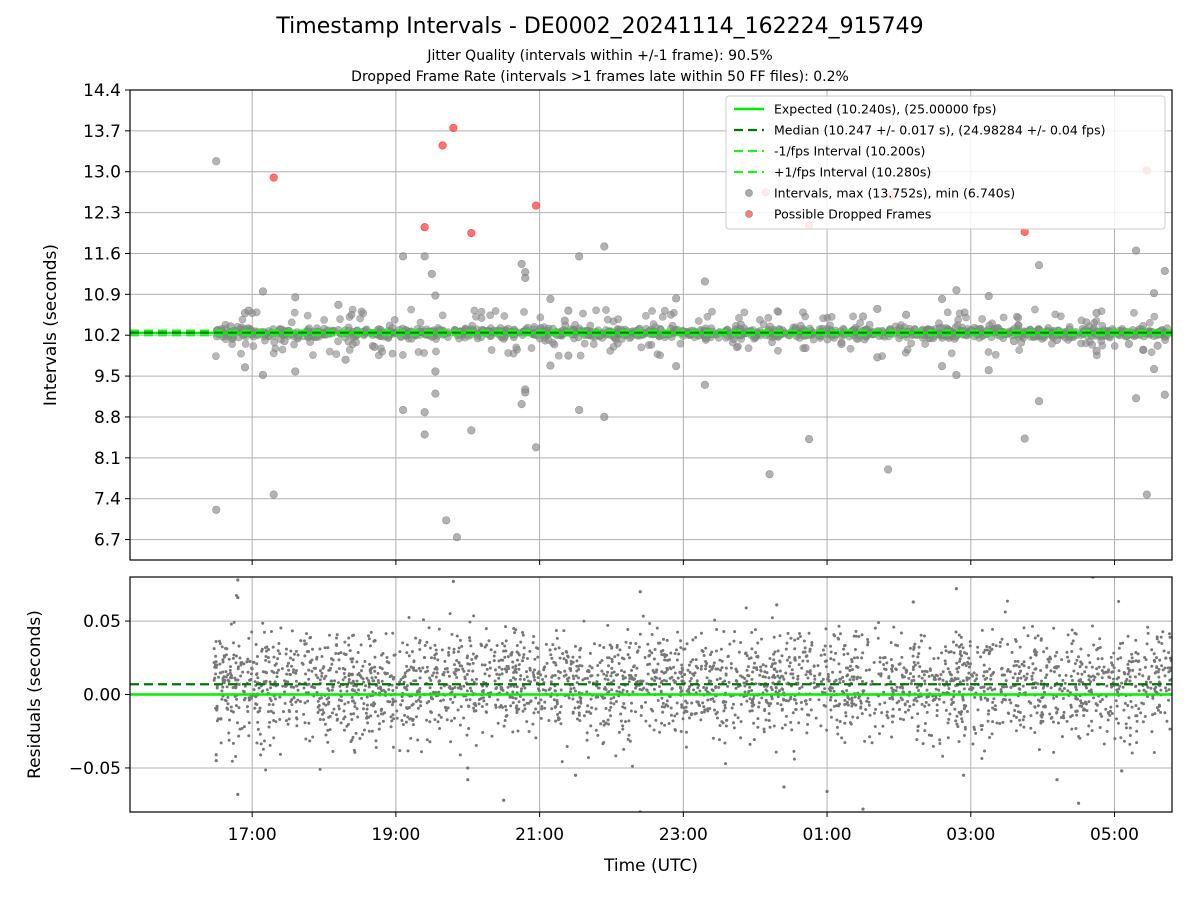  I want to click on dropped-frame-point, so click(453, 128).